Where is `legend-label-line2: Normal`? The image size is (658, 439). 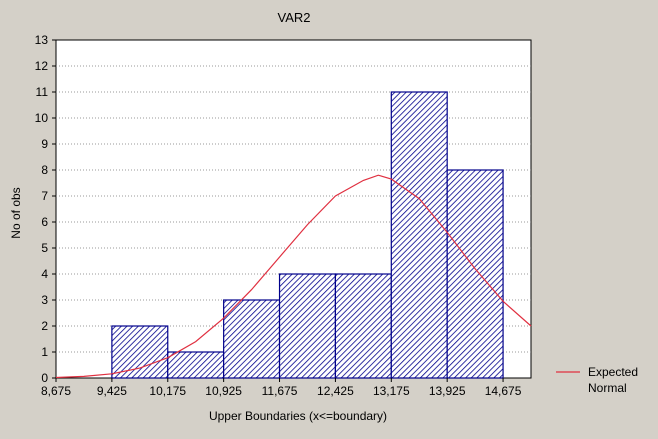 legend-label-line2: Normal is located at coordinates (607, 388).